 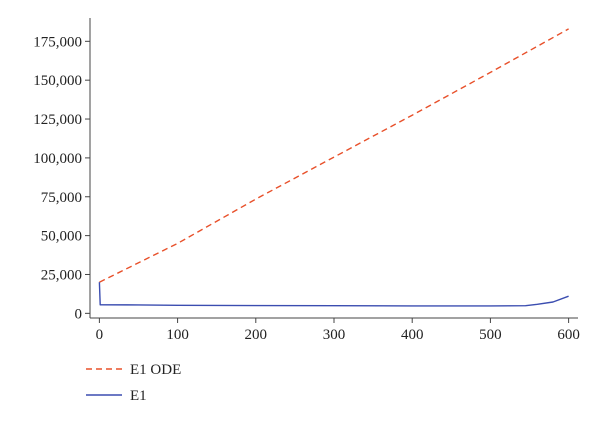 I want to click on x-tick-label: 500, so click(x=490, y=335).